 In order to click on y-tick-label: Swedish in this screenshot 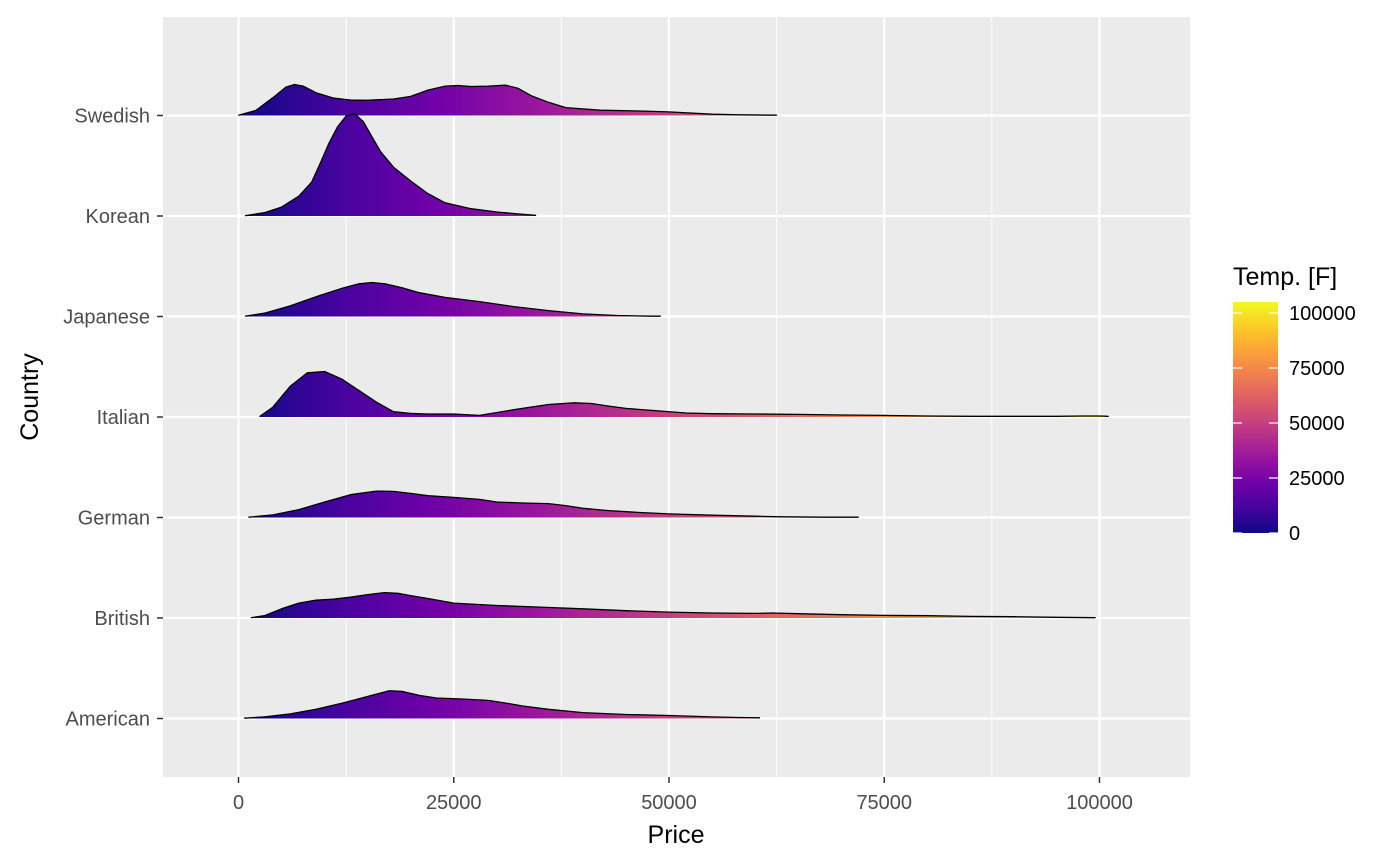, I will do `click(112, 117)`.